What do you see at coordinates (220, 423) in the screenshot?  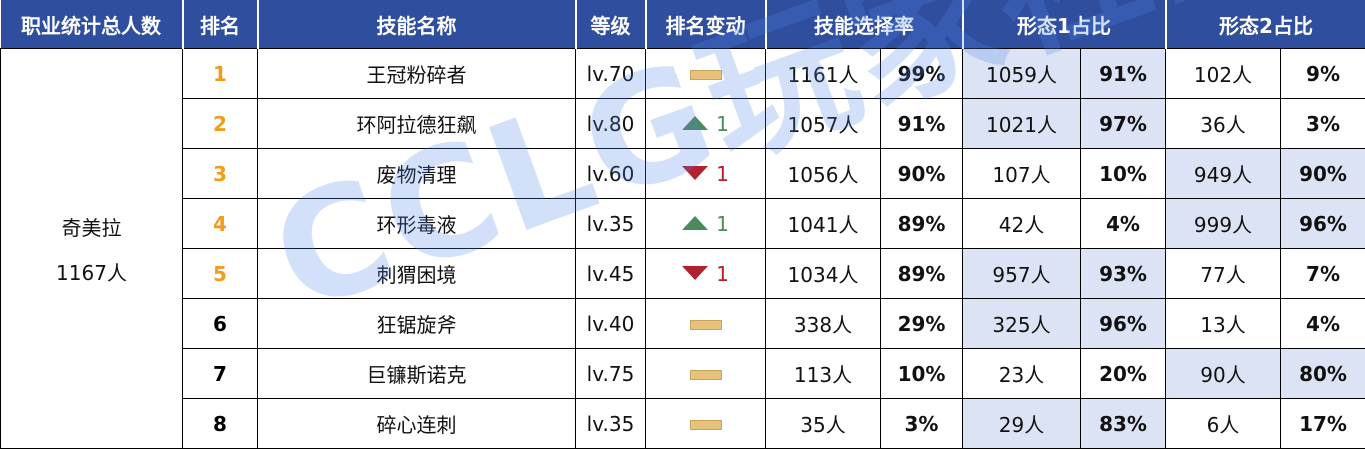 I see `rank-cell: 8` at bounding box center [220, 423].